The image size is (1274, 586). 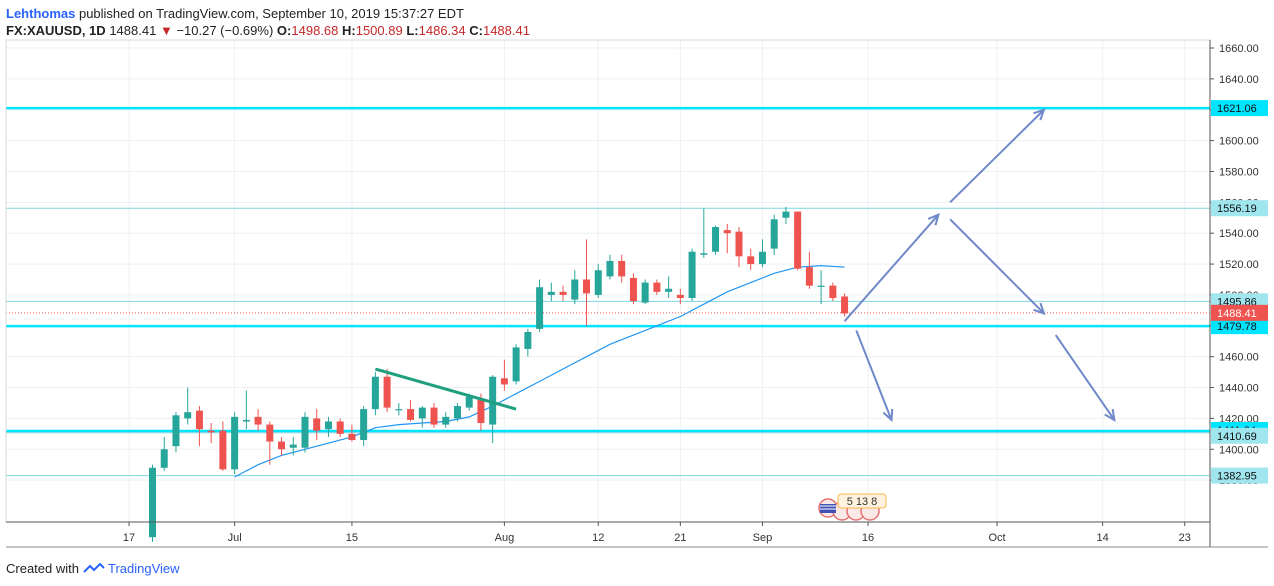 What do you see at coordinates (349, 30) in the screenshot?
I see `high-label: H:` at bounding box center [349, 30].